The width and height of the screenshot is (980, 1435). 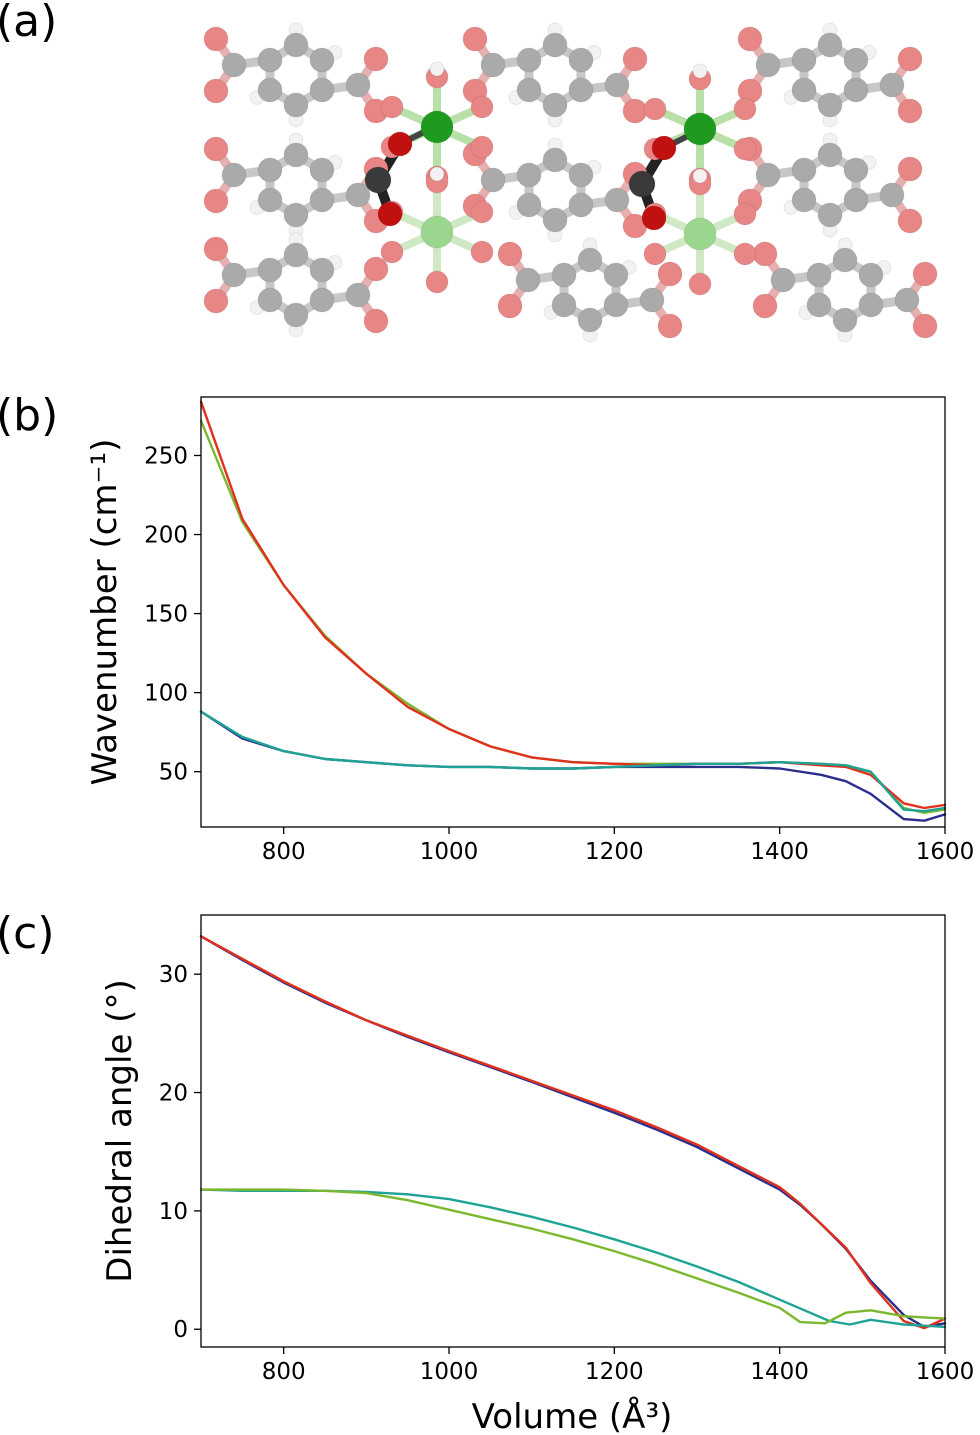 What do you see at coordinates (173, 1094) in the screenshot?
I see `panel-c-y-tick-label: 20` at bounding box center [173, 1094].